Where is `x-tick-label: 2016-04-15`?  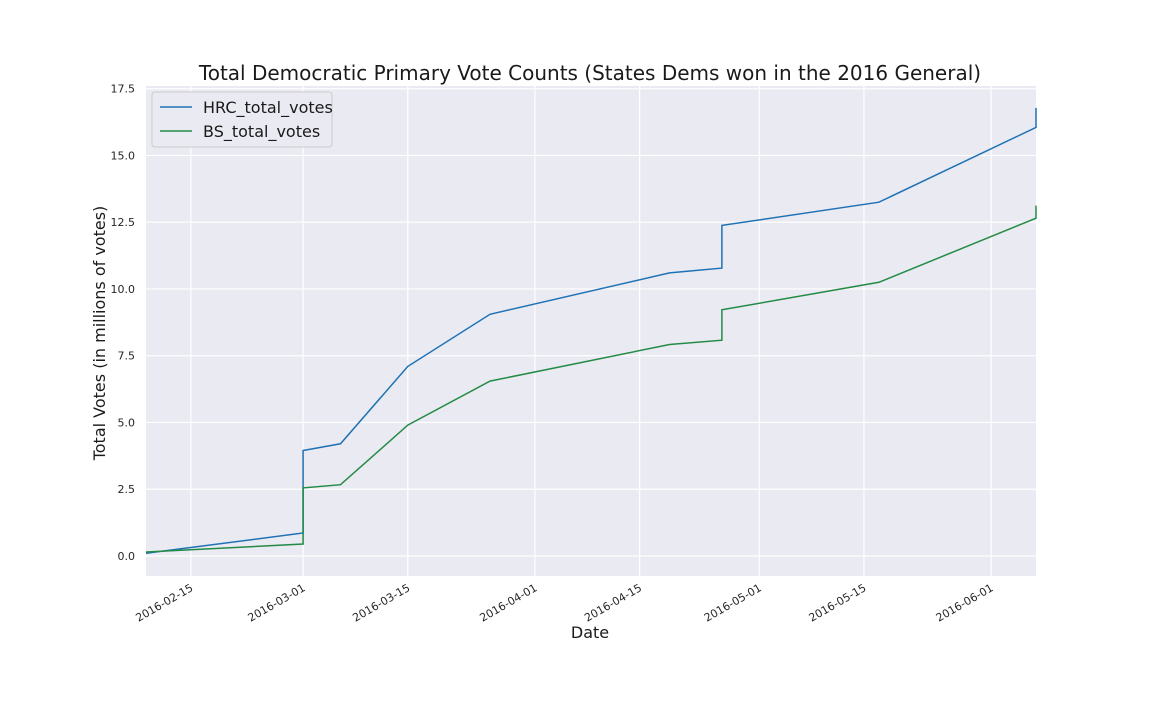 x-tick-label: 2016-04-15 is located at coordinates (613, 602).